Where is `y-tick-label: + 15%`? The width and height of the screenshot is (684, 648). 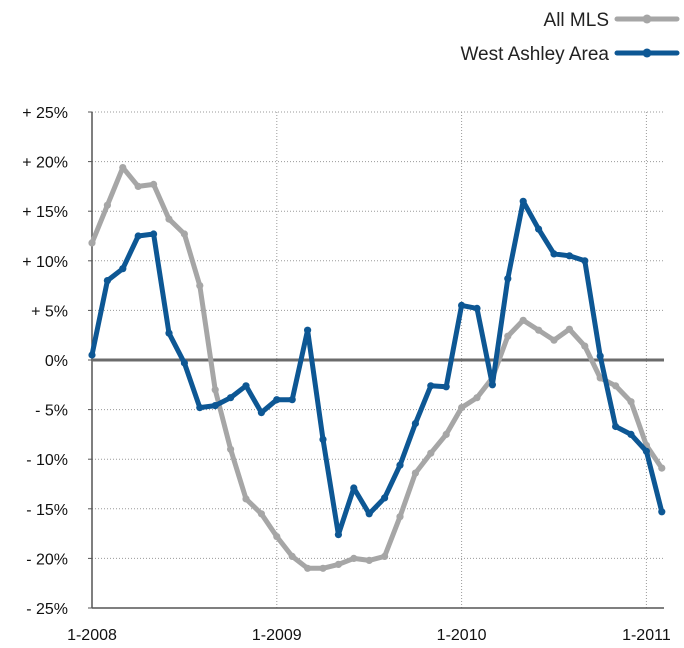 y-tick-label: + 15% is located at coordinates (45, 212).